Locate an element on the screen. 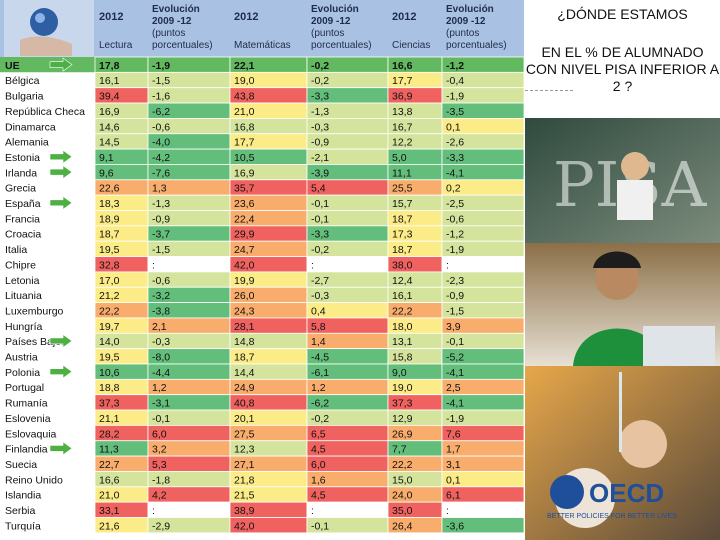  cell-value: 35,7 is located at coordinates (244, 189).